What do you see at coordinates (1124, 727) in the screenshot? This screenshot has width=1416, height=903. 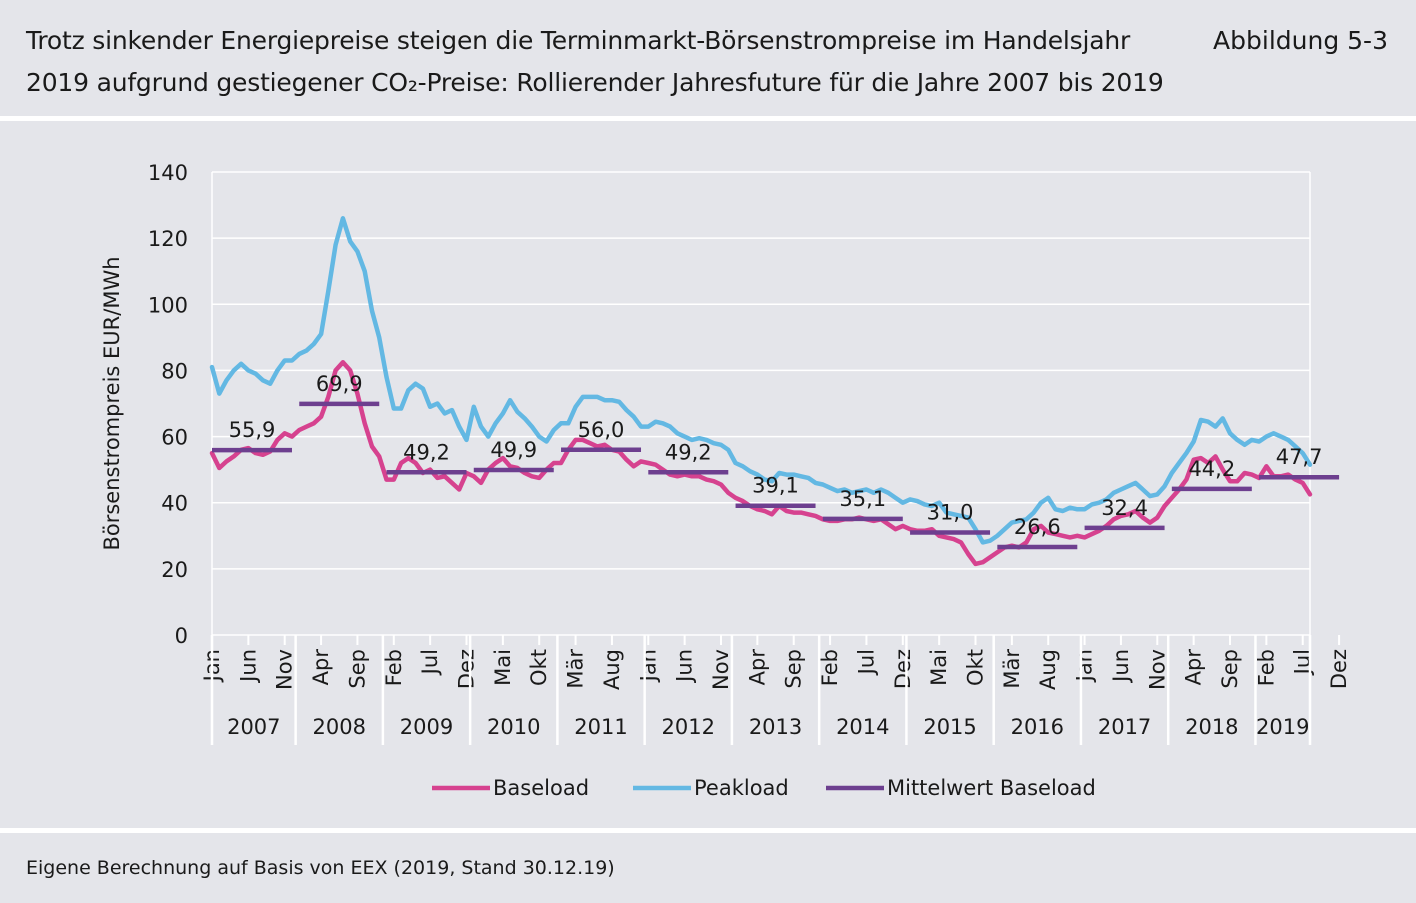 I see `x-year-label: 2017` at bounding box center [1124, 727].